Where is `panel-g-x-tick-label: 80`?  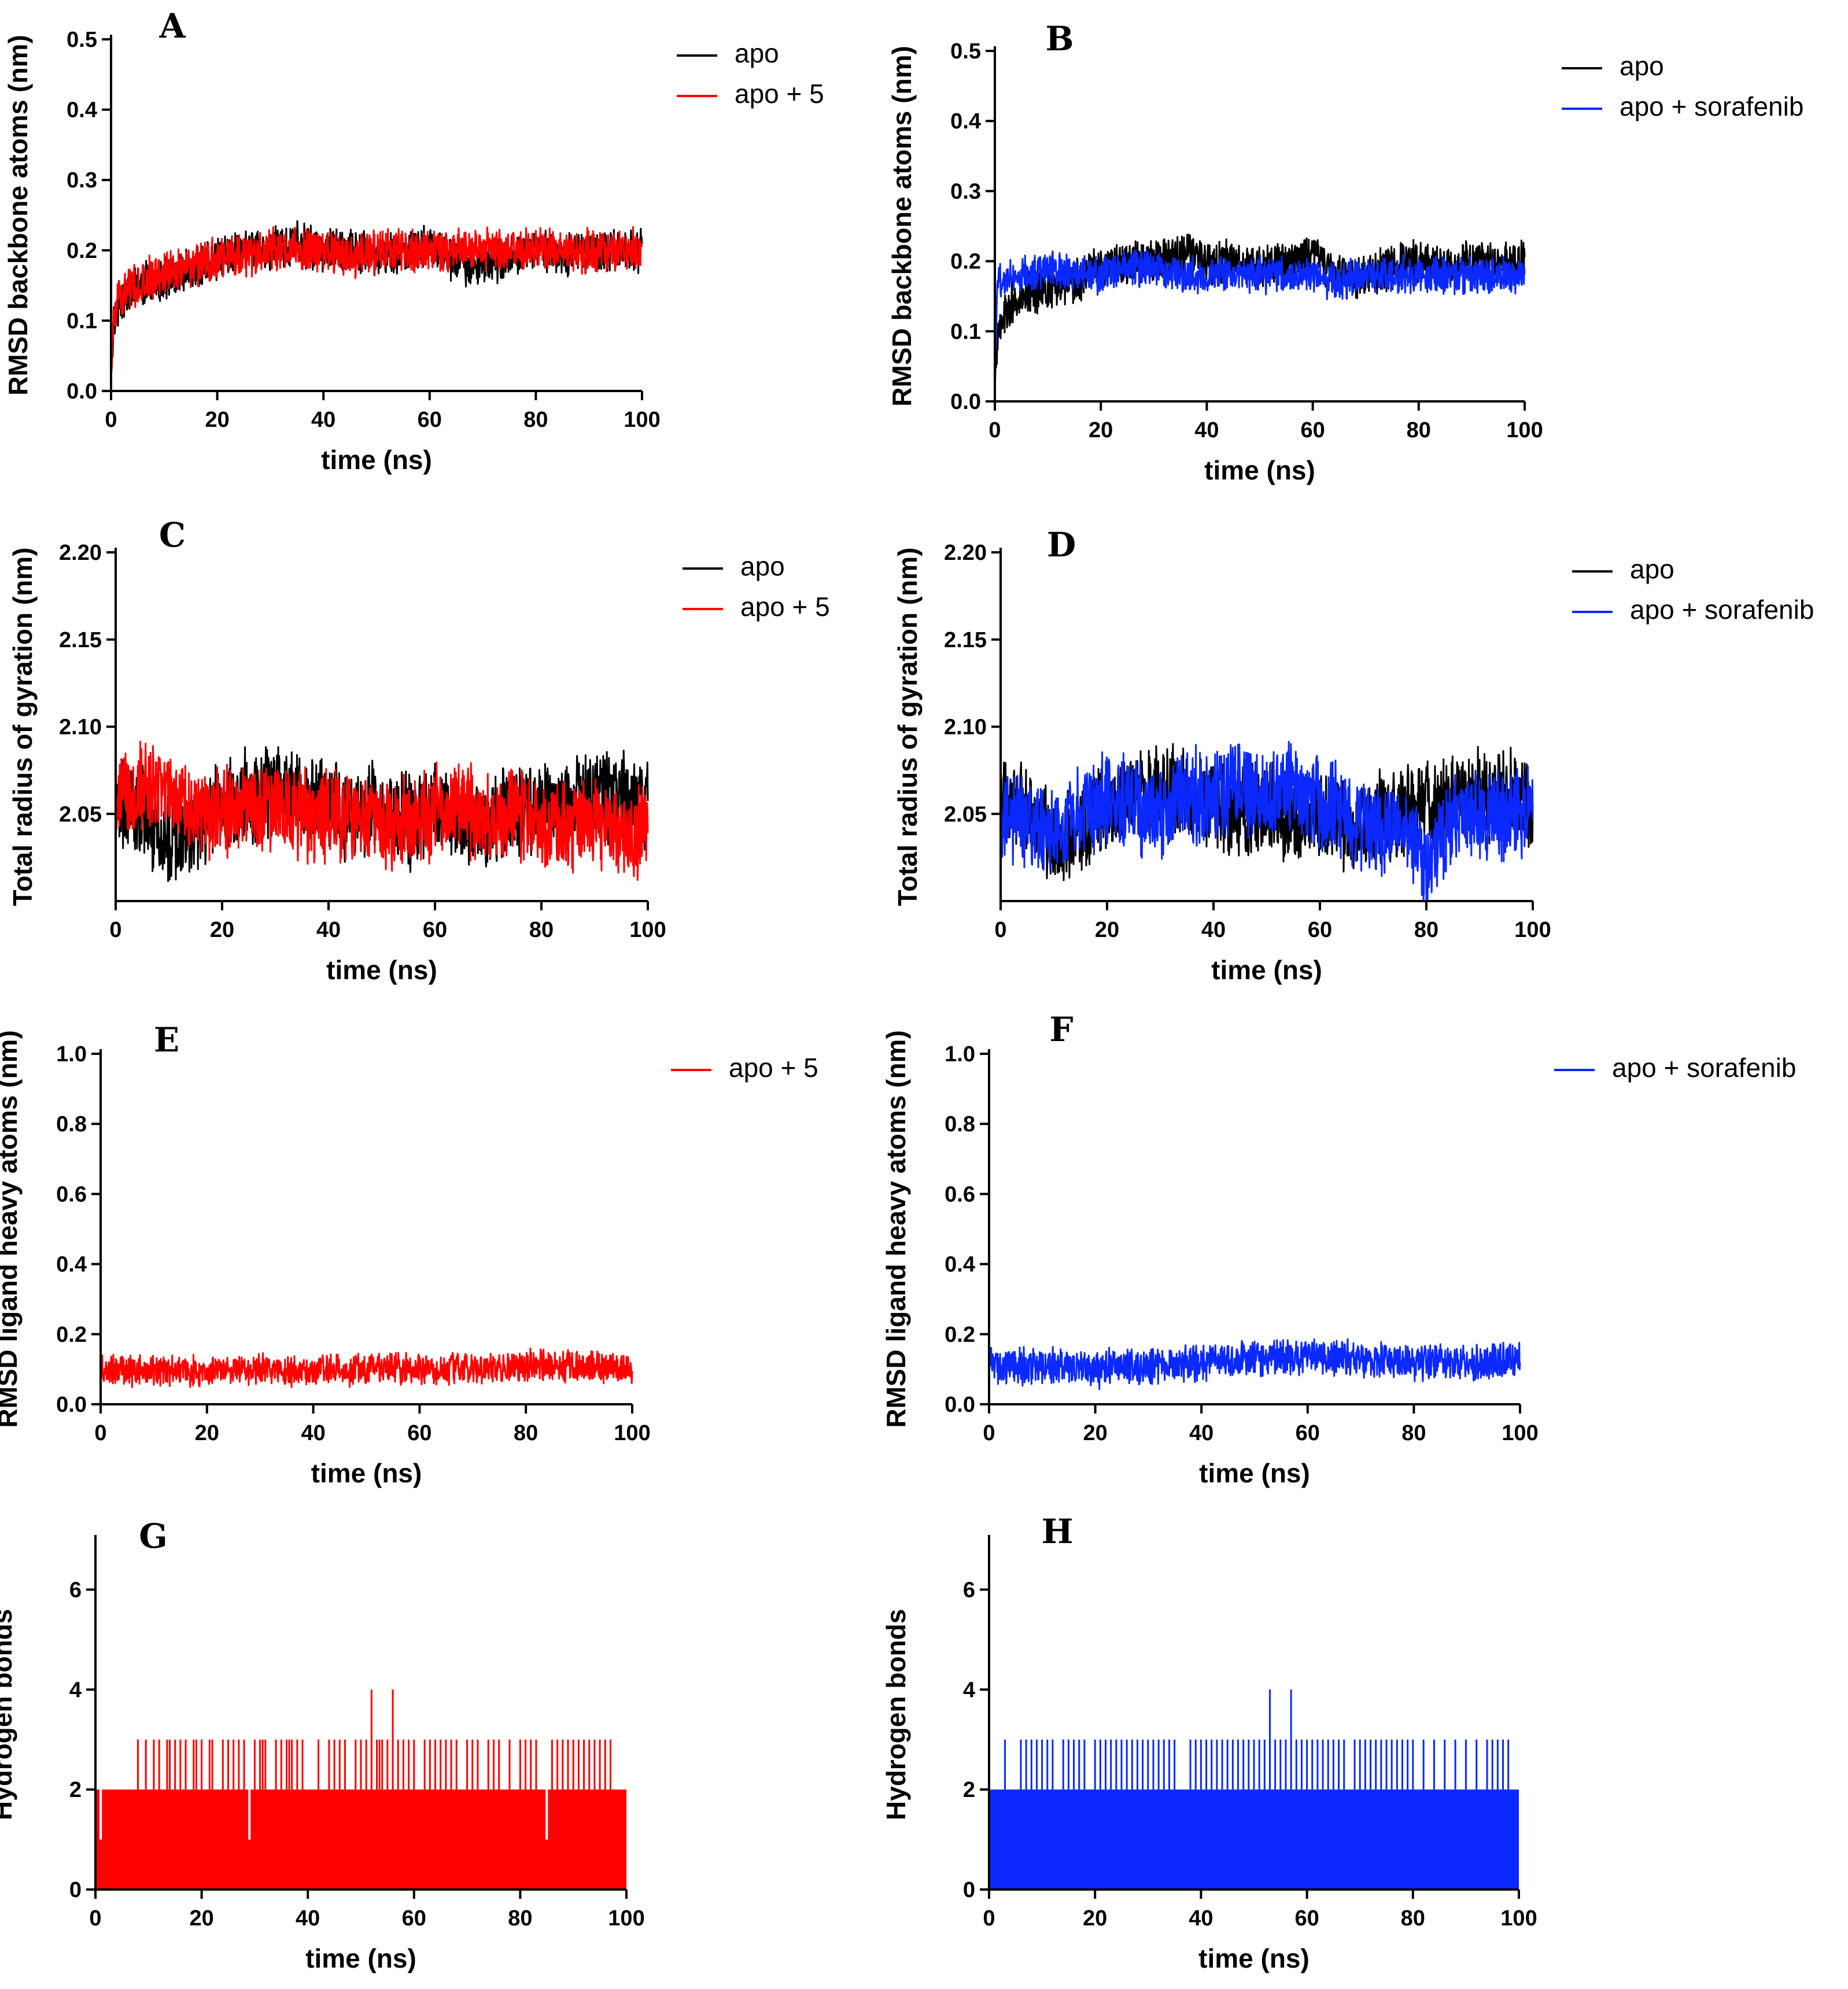 panel-g-x-tick-label: 80 is located at coordinates (520, 1919).